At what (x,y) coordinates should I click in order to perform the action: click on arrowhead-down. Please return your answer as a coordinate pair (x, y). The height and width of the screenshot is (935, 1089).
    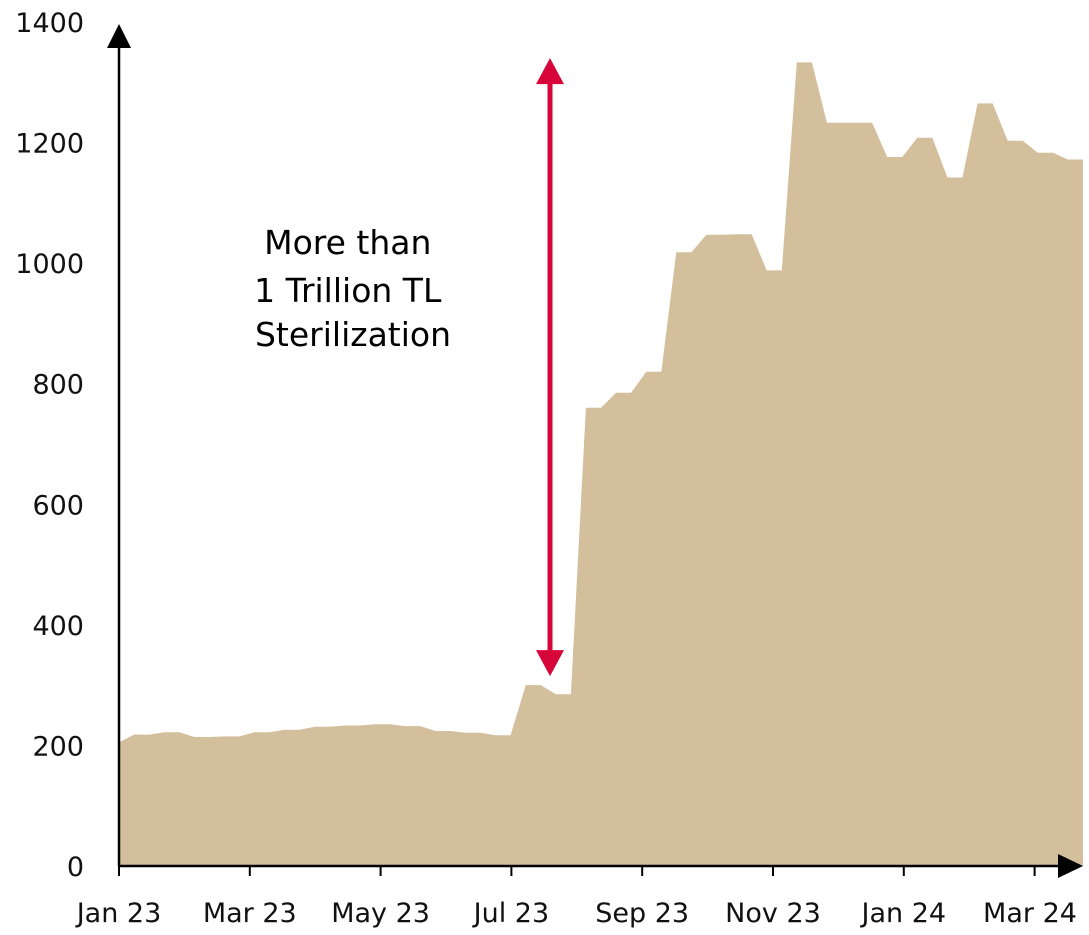
    Looking at the image, I should click on (550, 663).